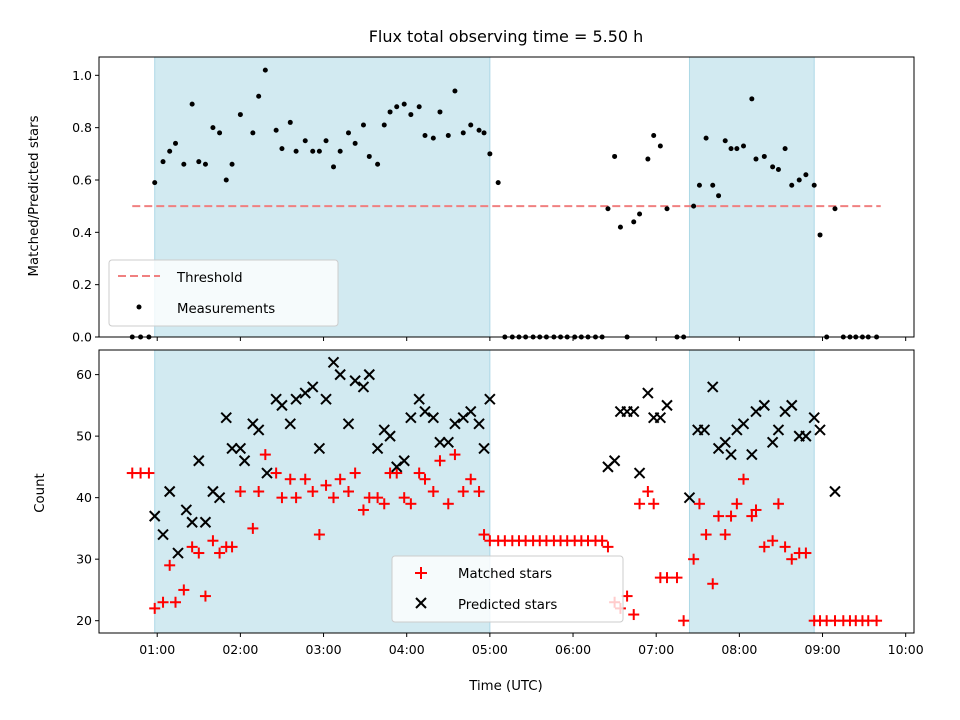 This screenshot has height=720, width=960. I want to click on x-tick-label: 02:00, so click(240, 649).